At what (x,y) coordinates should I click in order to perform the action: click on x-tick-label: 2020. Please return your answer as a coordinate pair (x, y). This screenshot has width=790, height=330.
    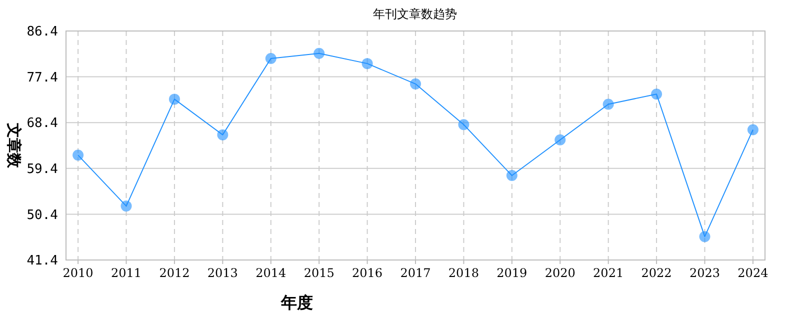
    Looking at the image, I should click on (560, 273).